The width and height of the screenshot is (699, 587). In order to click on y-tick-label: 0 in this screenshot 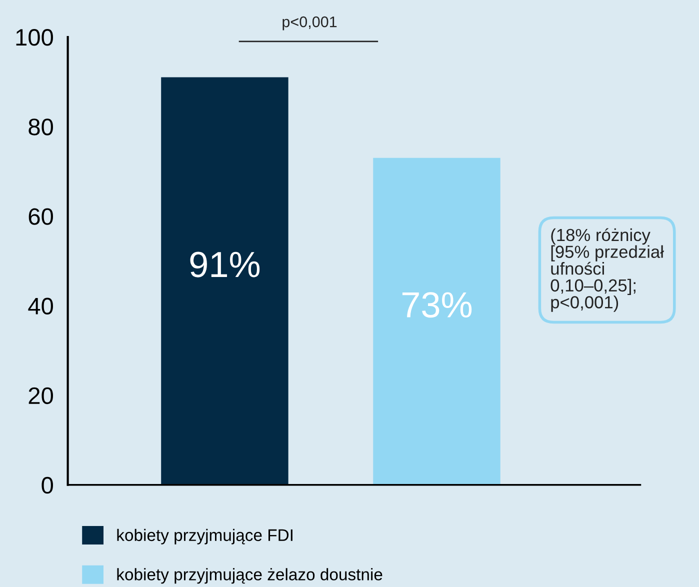, I will do `click(47, 485)`.